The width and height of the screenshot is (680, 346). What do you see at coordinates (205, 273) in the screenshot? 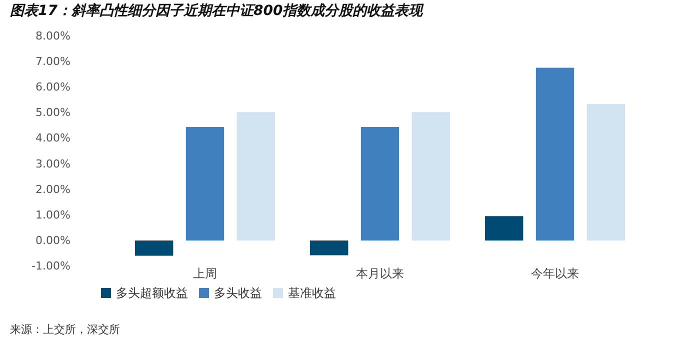
I see `x-tick-label: 上周` at bounding box center [205, 273].